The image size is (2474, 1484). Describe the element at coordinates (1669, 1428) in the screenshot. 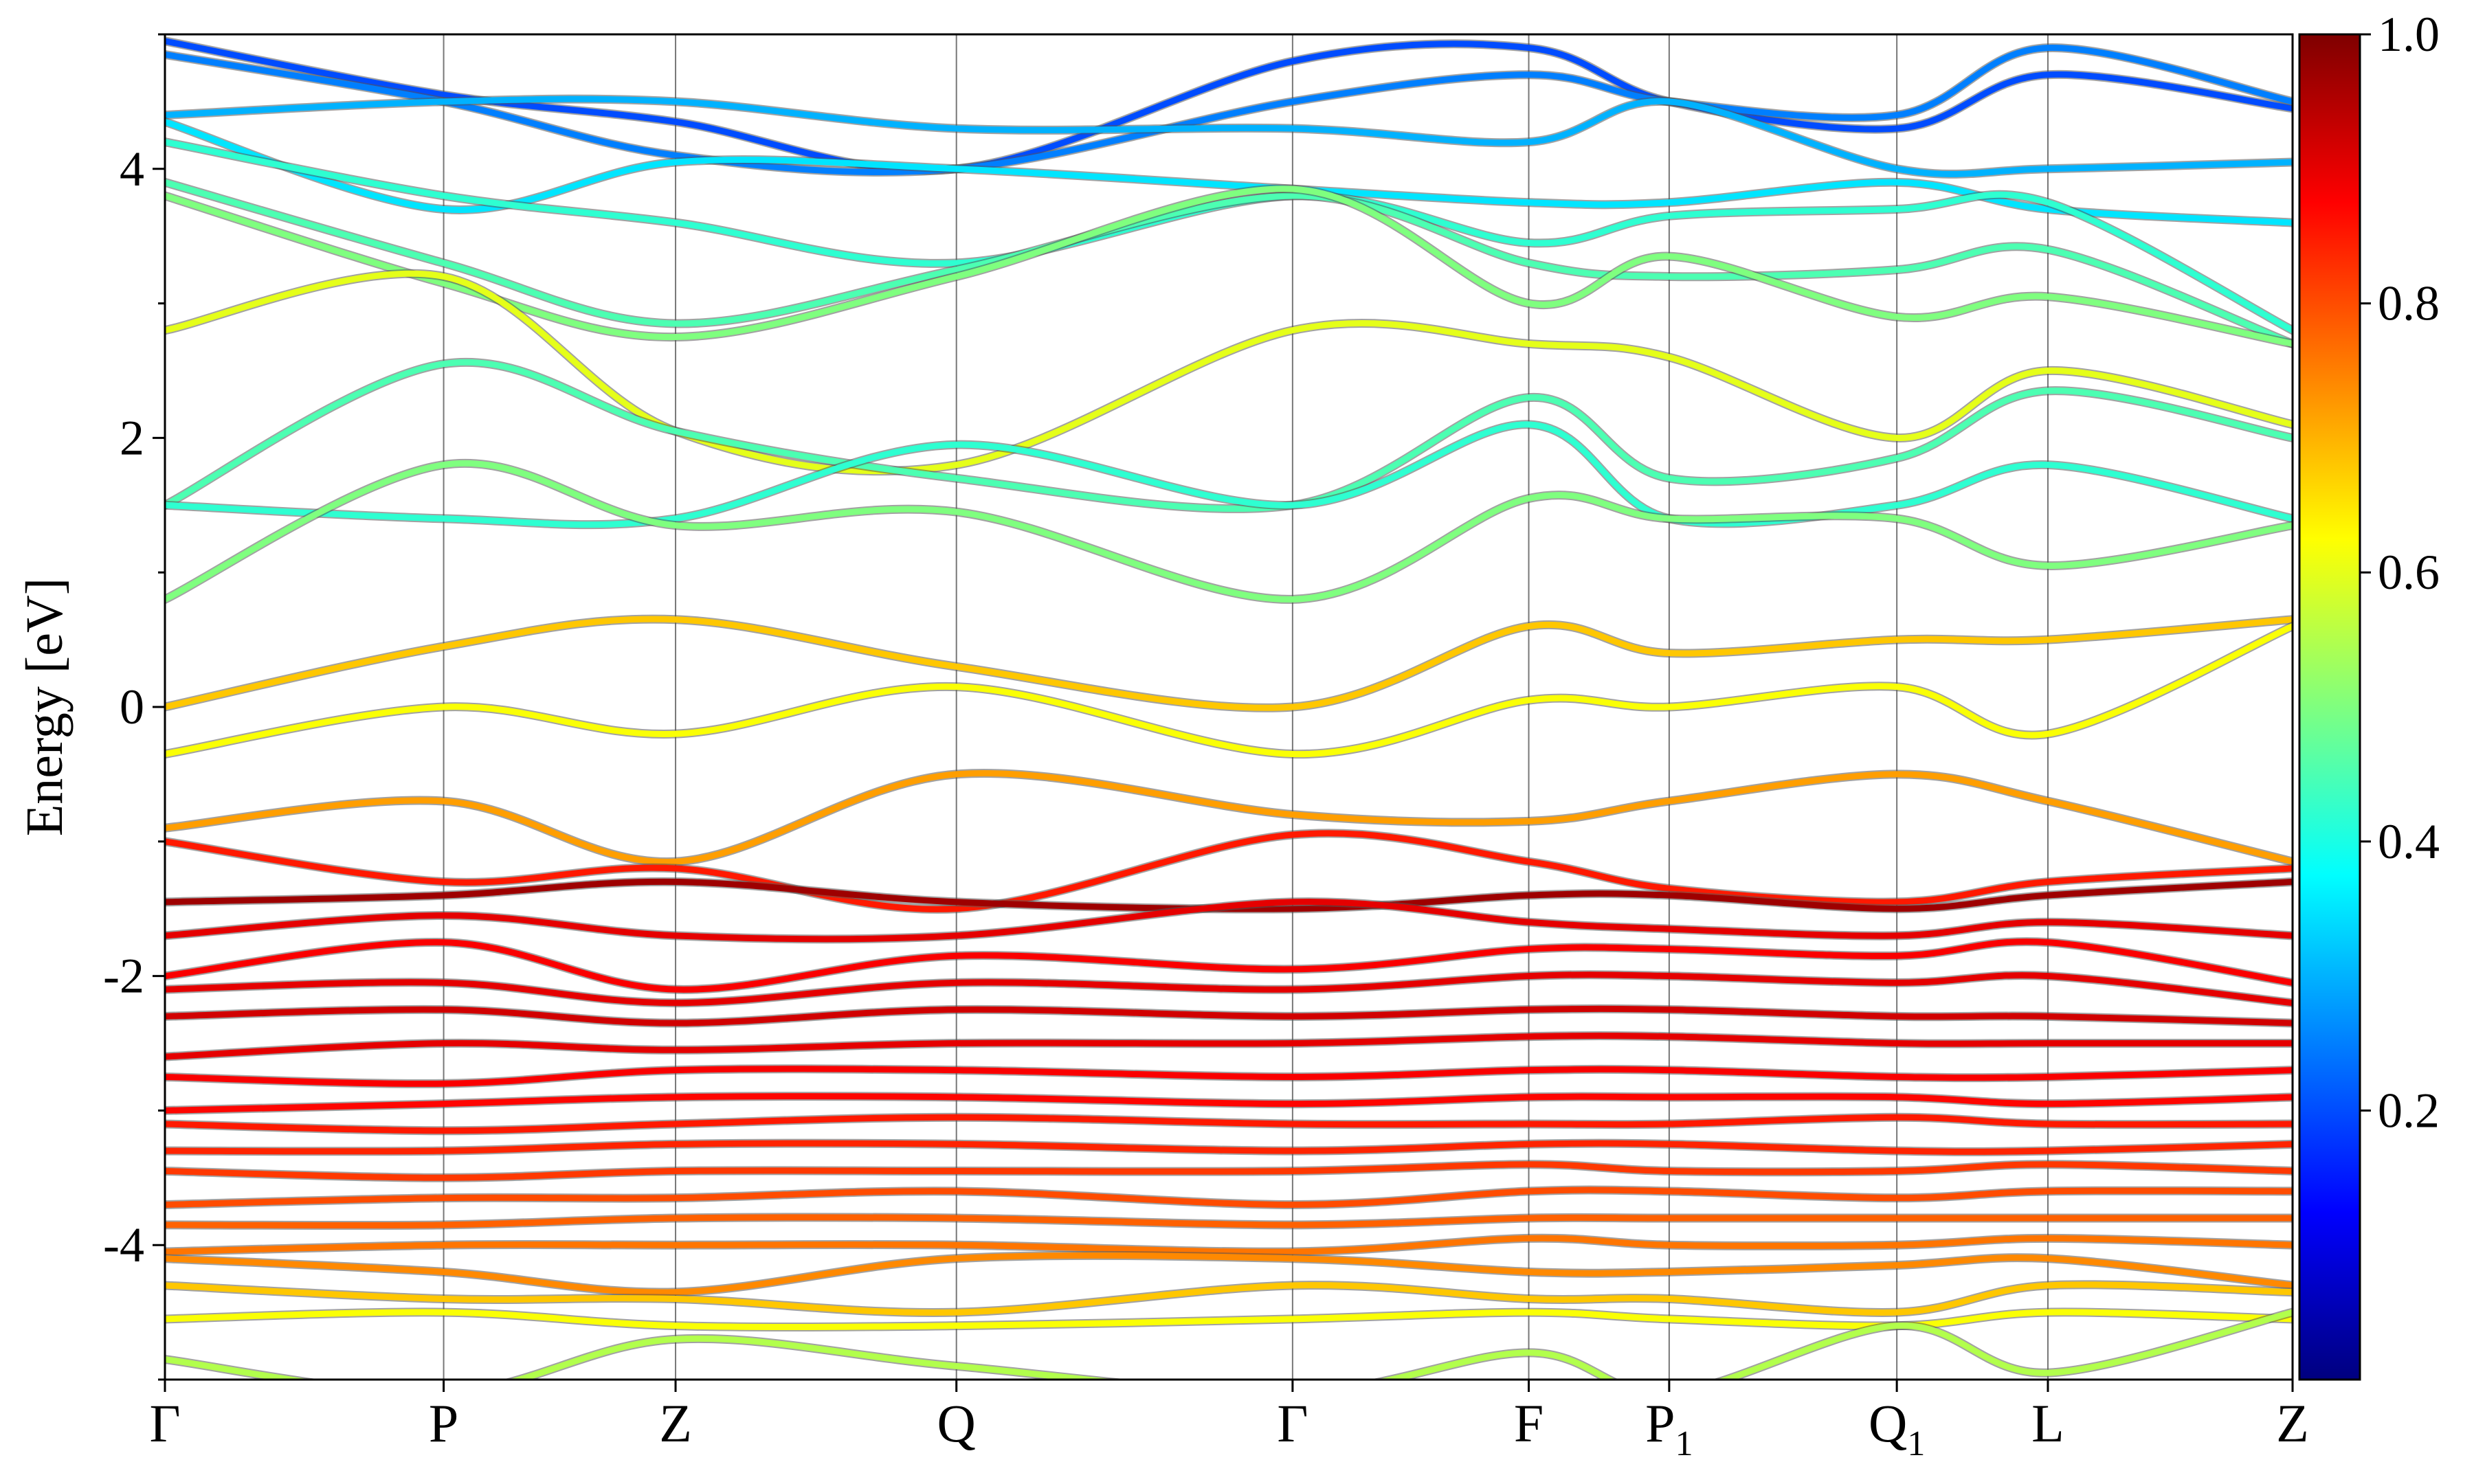

I see `x-tick-label: P1` at that location.